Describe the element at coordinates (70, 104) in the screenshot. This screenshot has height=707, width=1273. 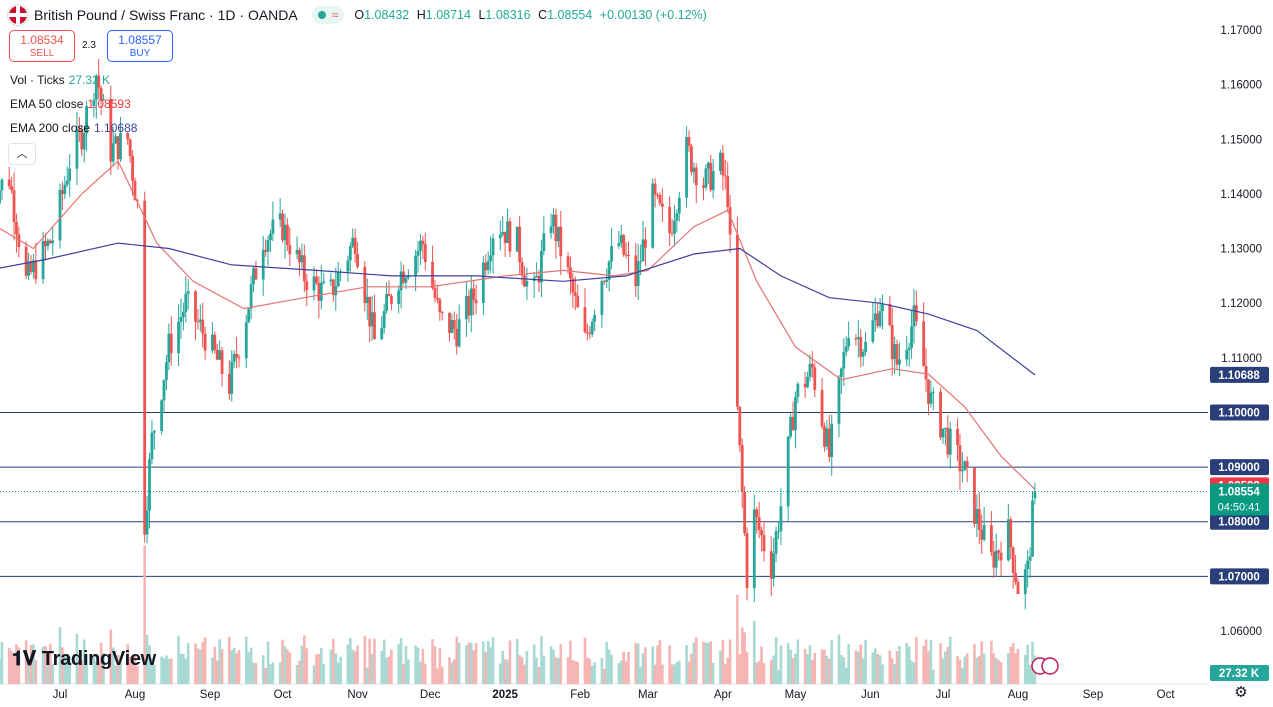
I see `legend-ema50: EMA 50 close 1.08593` at that location.